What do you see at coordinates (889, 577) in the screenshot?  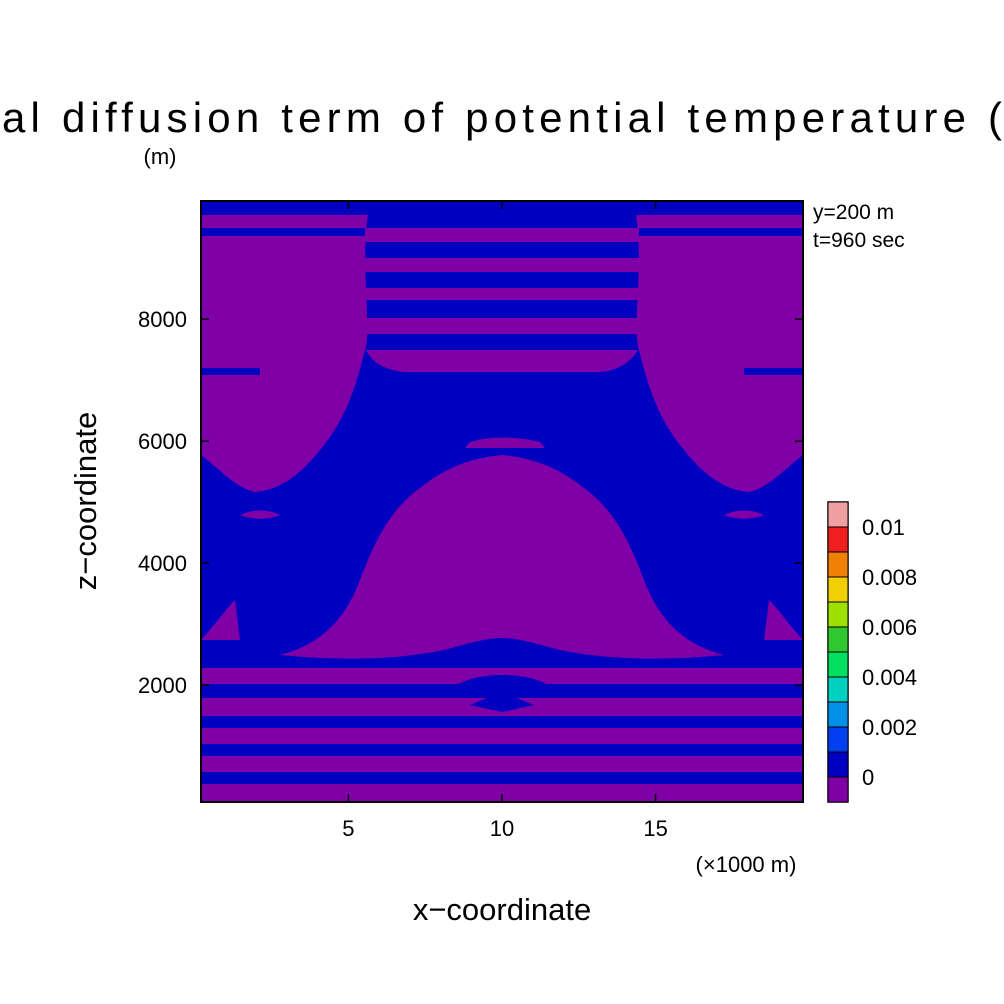 I see `colorbar-tick-label: 0.008` at bounding box center [889, 577].